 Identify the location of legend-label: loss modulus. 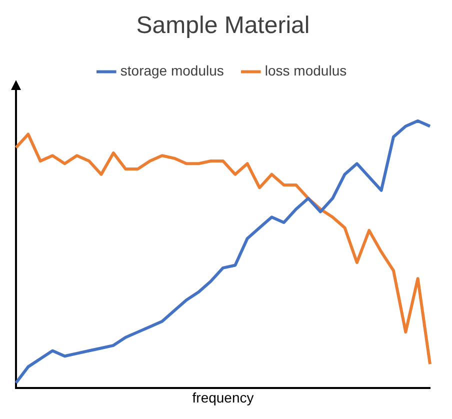
(305, 70).